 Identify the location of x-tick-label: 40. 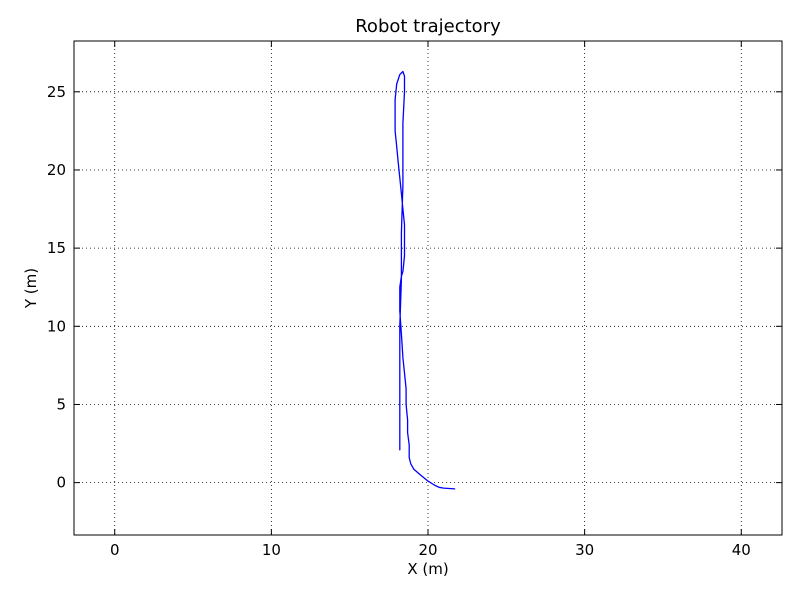
(741, 550).